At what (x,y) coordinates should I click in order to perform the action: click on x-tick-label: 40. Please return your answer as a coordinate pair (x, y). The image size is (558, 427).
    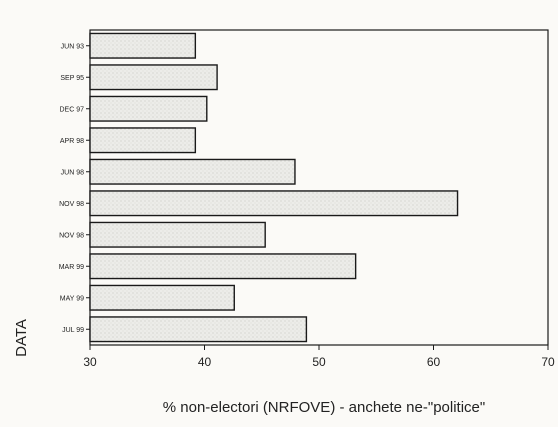
    Looking at the image, I should click on (205, 362).